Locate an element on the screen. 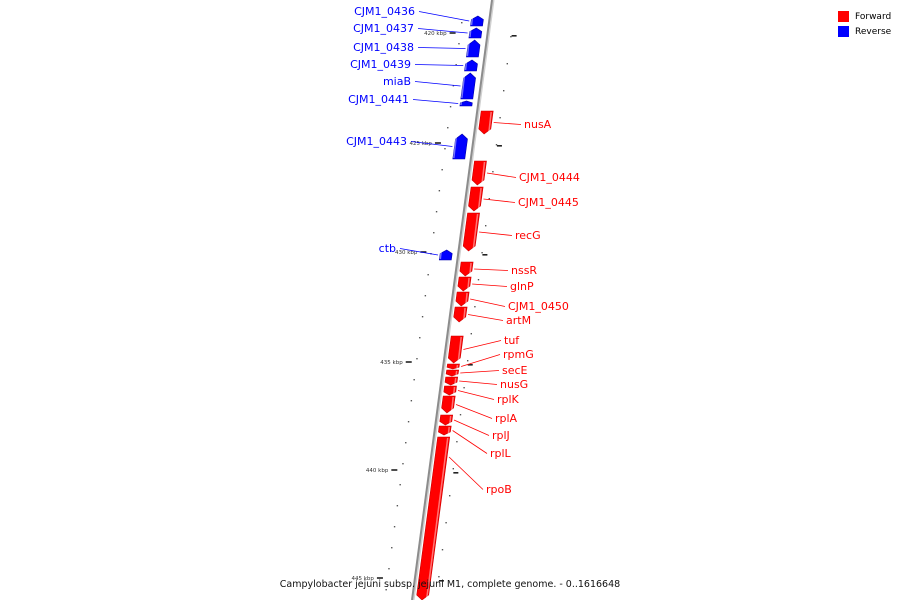 The width and height of the screenshot is (900, 600). gene-arrow-nusA is located at coordinates (486, 122).